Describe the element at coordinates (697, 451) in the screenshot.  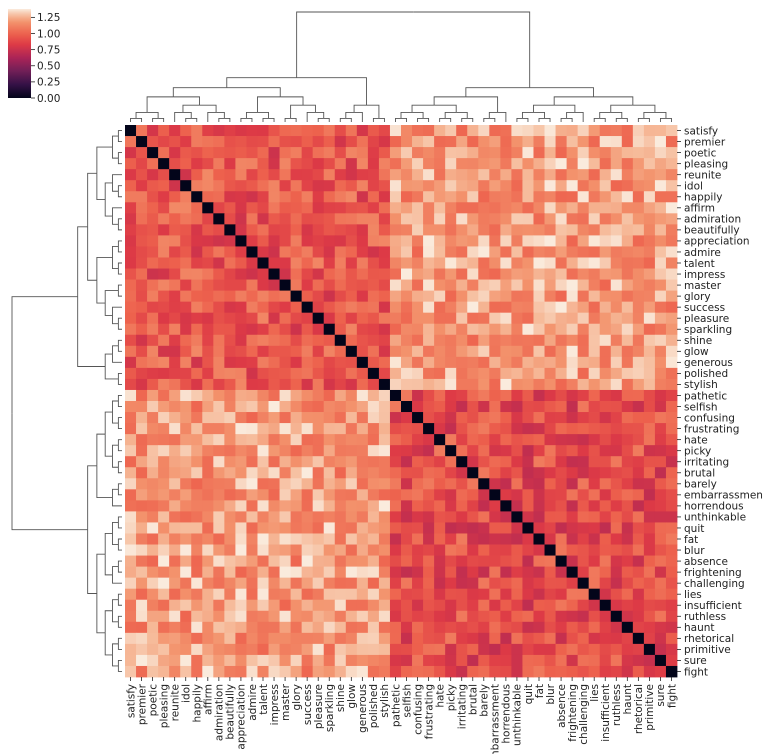
I see `row-label: picky` at that location.